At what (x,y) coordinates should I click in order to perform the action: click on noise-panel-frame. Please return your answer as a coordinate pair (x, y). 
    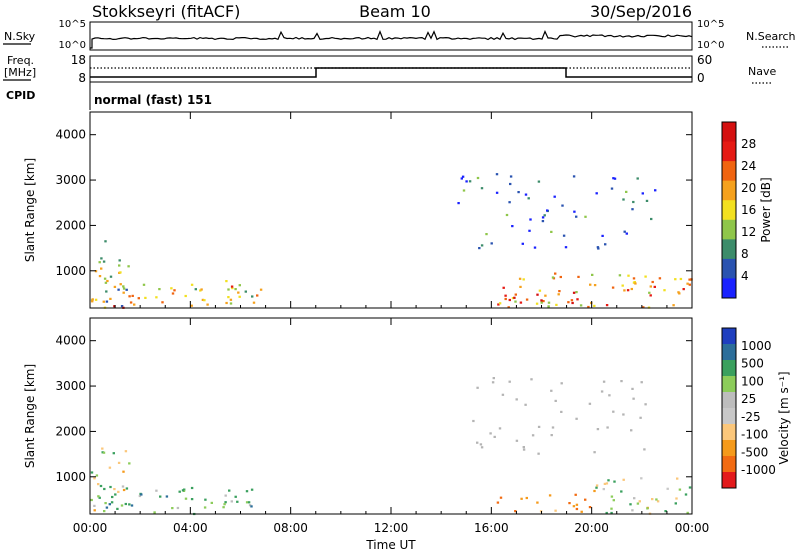
    Looking at the image, I should click on (391, 36).